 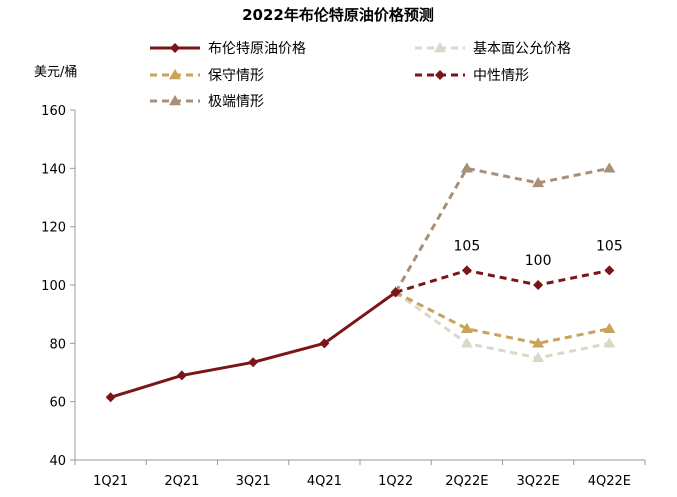 What do you see at coordinates (236, 76) in the screenshot?
I see `legend-label: 保守情形` at bounding box center [236, 76].